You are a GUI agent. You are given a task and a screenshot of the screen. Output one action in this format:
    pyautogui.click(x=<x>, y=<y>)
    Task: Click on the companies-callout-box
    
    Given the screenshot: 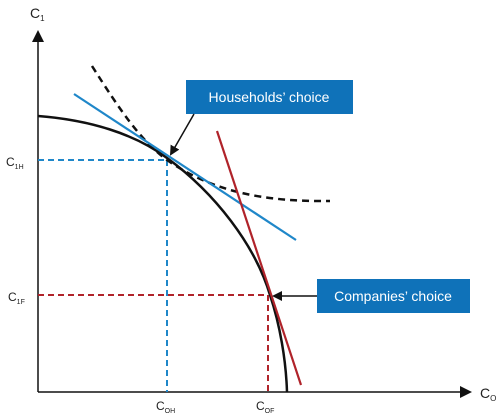 What is the action you would take?
    pyautogui.click(x=393, y=296)
    